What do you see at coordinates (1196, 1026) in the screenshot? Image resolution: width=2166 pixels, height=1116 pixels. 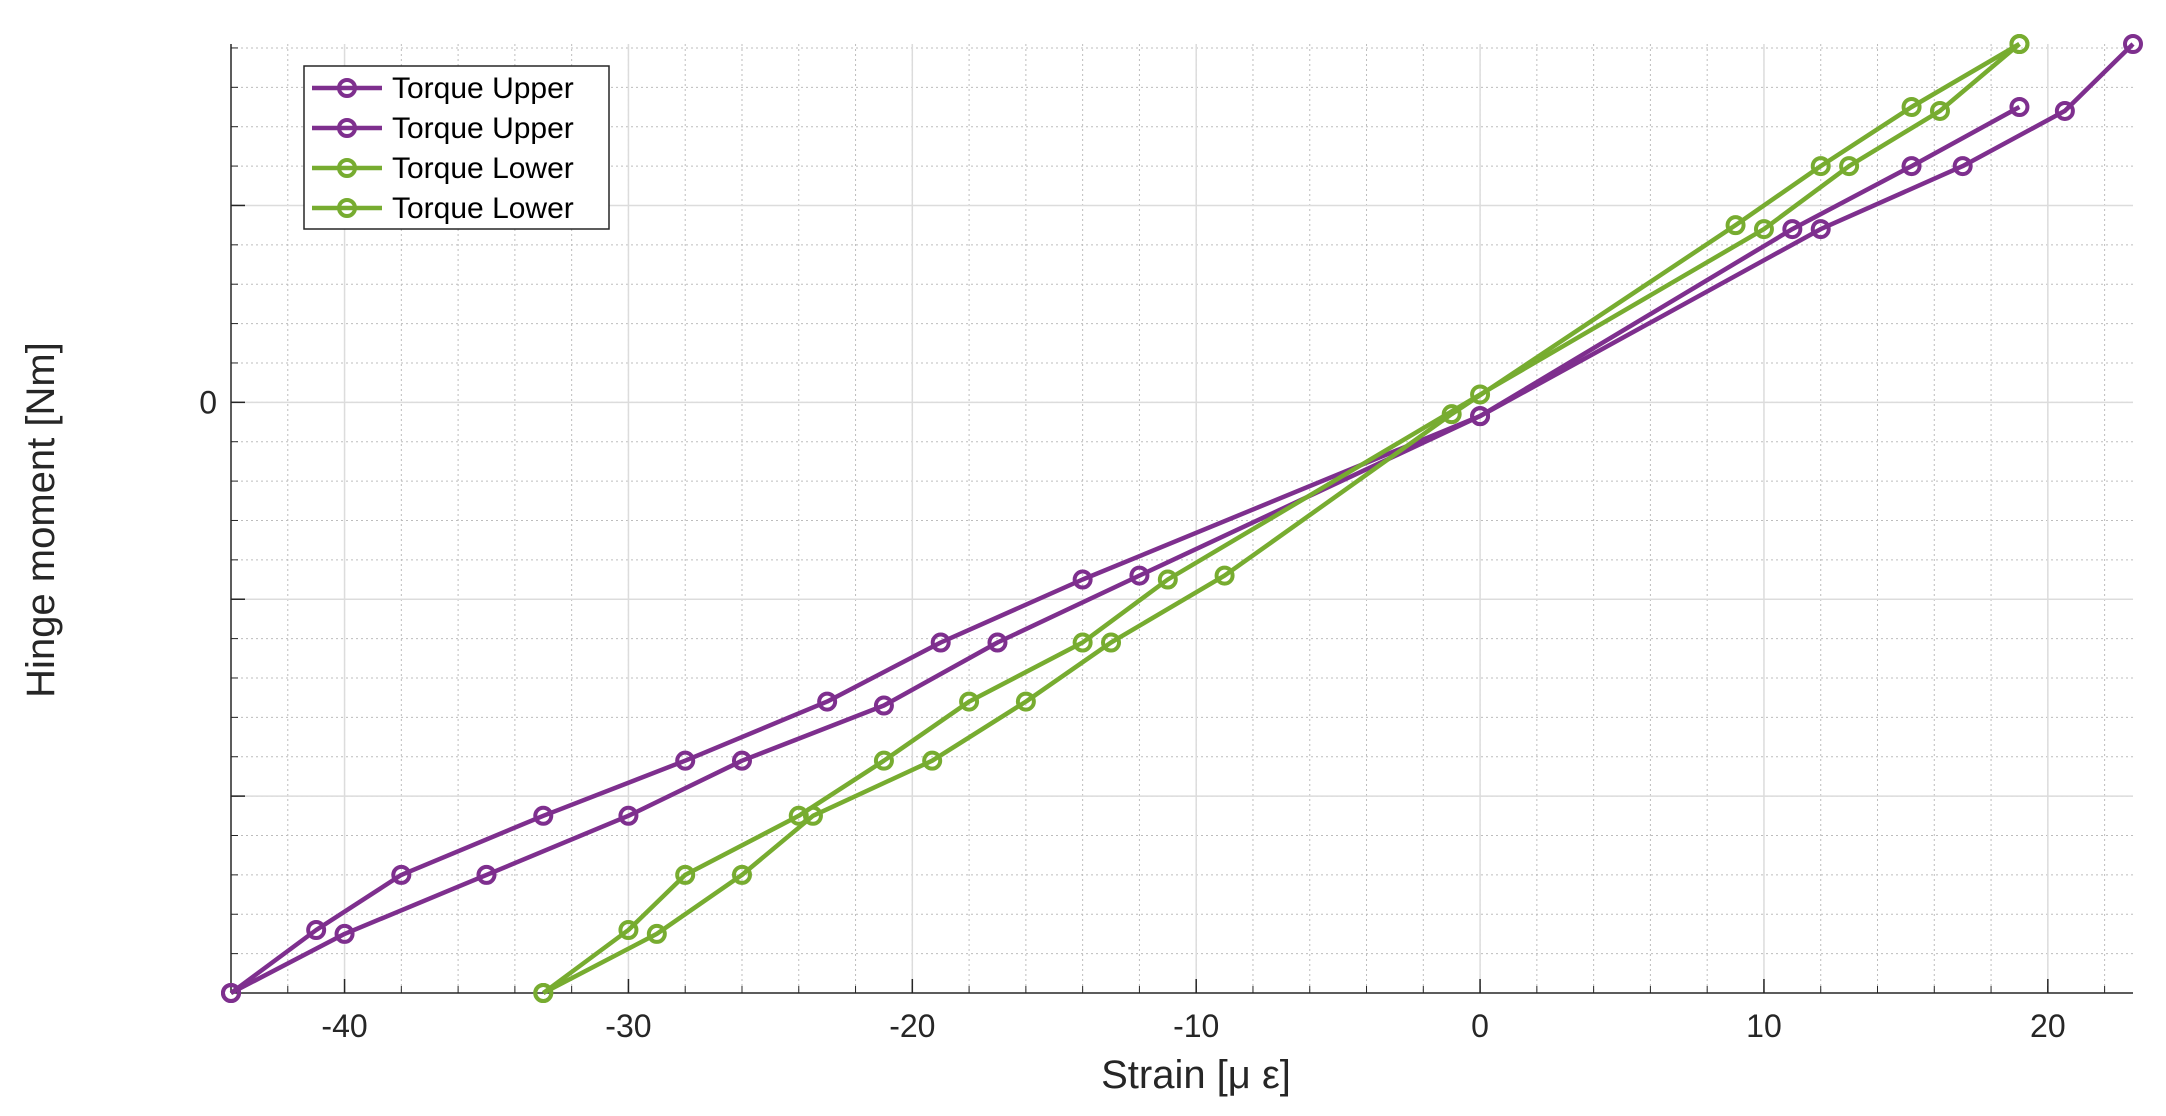 I see `x-tick-label: -10` at bounding box center [1196, 1026].